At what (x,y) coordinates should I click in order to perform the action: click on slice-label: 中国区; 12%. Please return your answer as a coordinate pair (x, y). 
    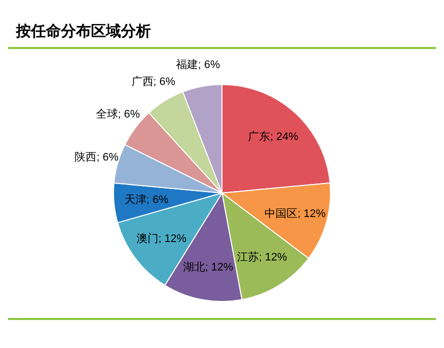
    Looking at the image, I should click on (295, 213).